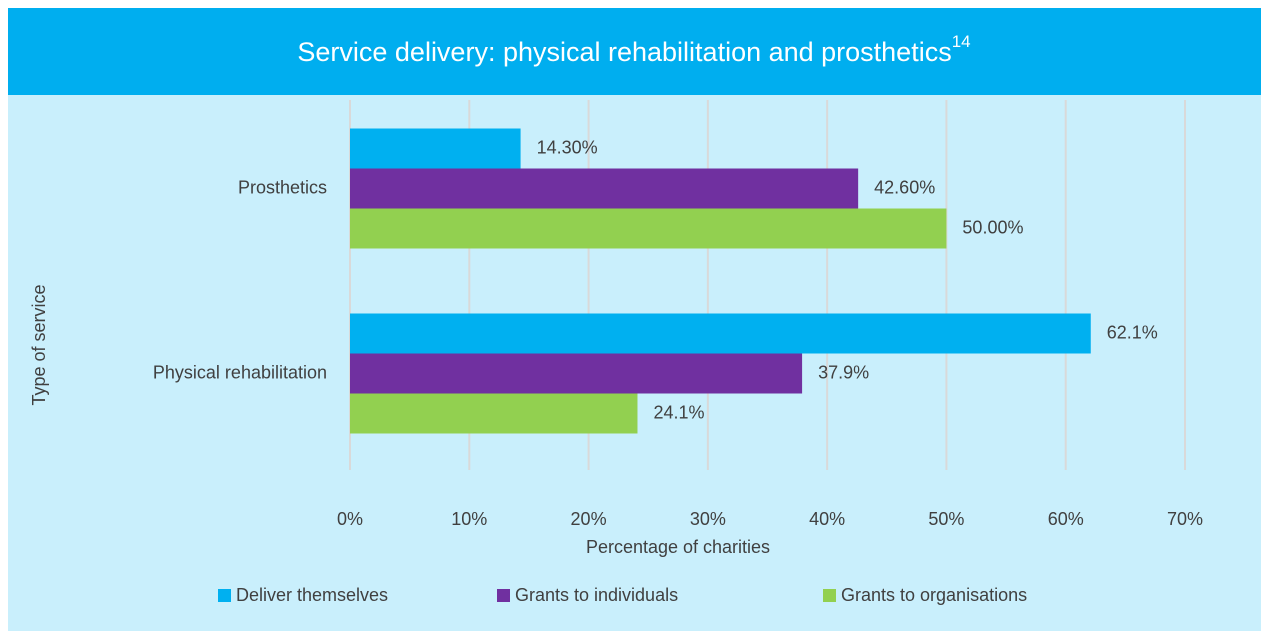 The width and height of the screenshot is (1269, 639). Describe the element at coordinates (843, 372) in the screenshot. I see `data-label: 37.9%` at that location.